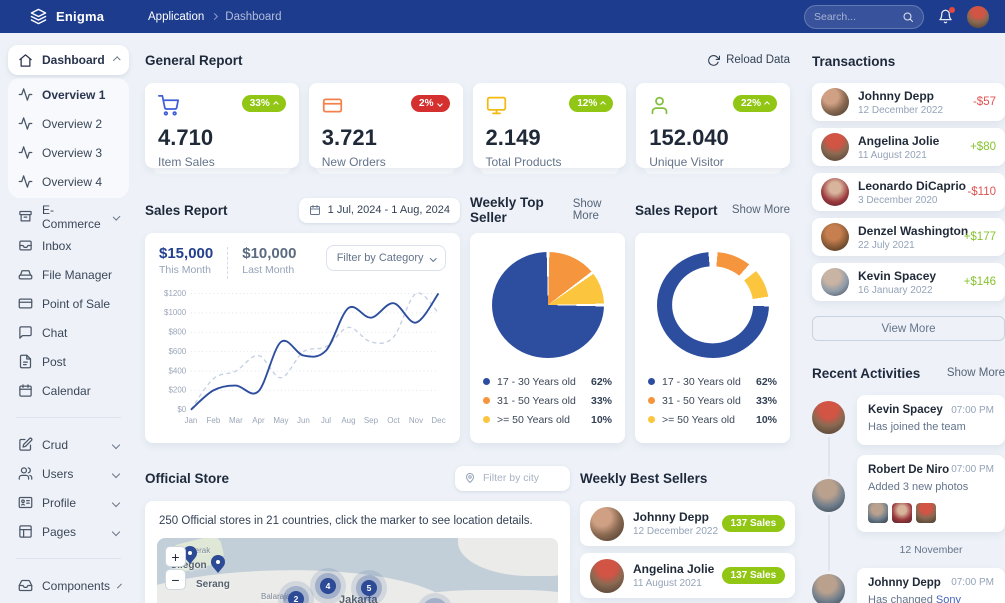 This screenshot has width=1005, height=603. What do you see at coordinates (547, 381) in the screenshot?
I see `legend-row: 17 - 30 Years old 62%` at bounding box center [547, 381].